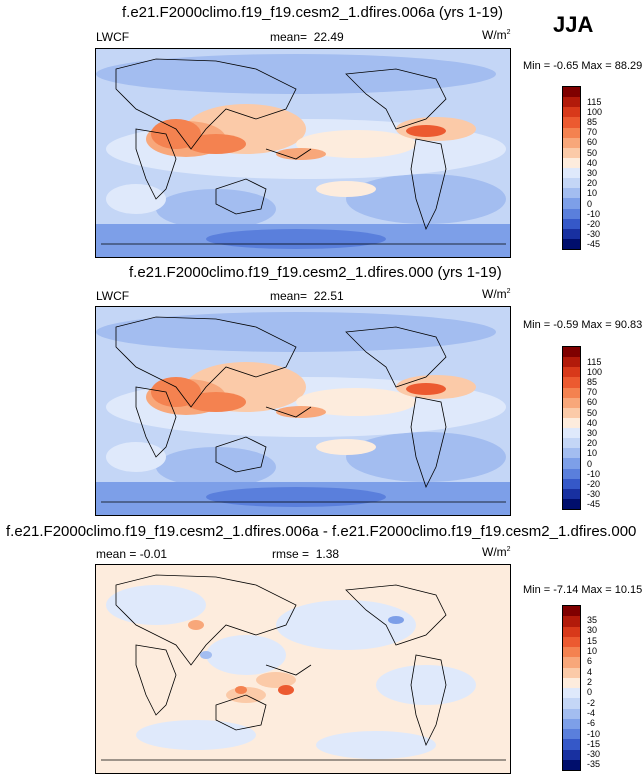 This screenshot has height=779, width=644. I want to click on colorbar-tick: 15, so click(592, 641).